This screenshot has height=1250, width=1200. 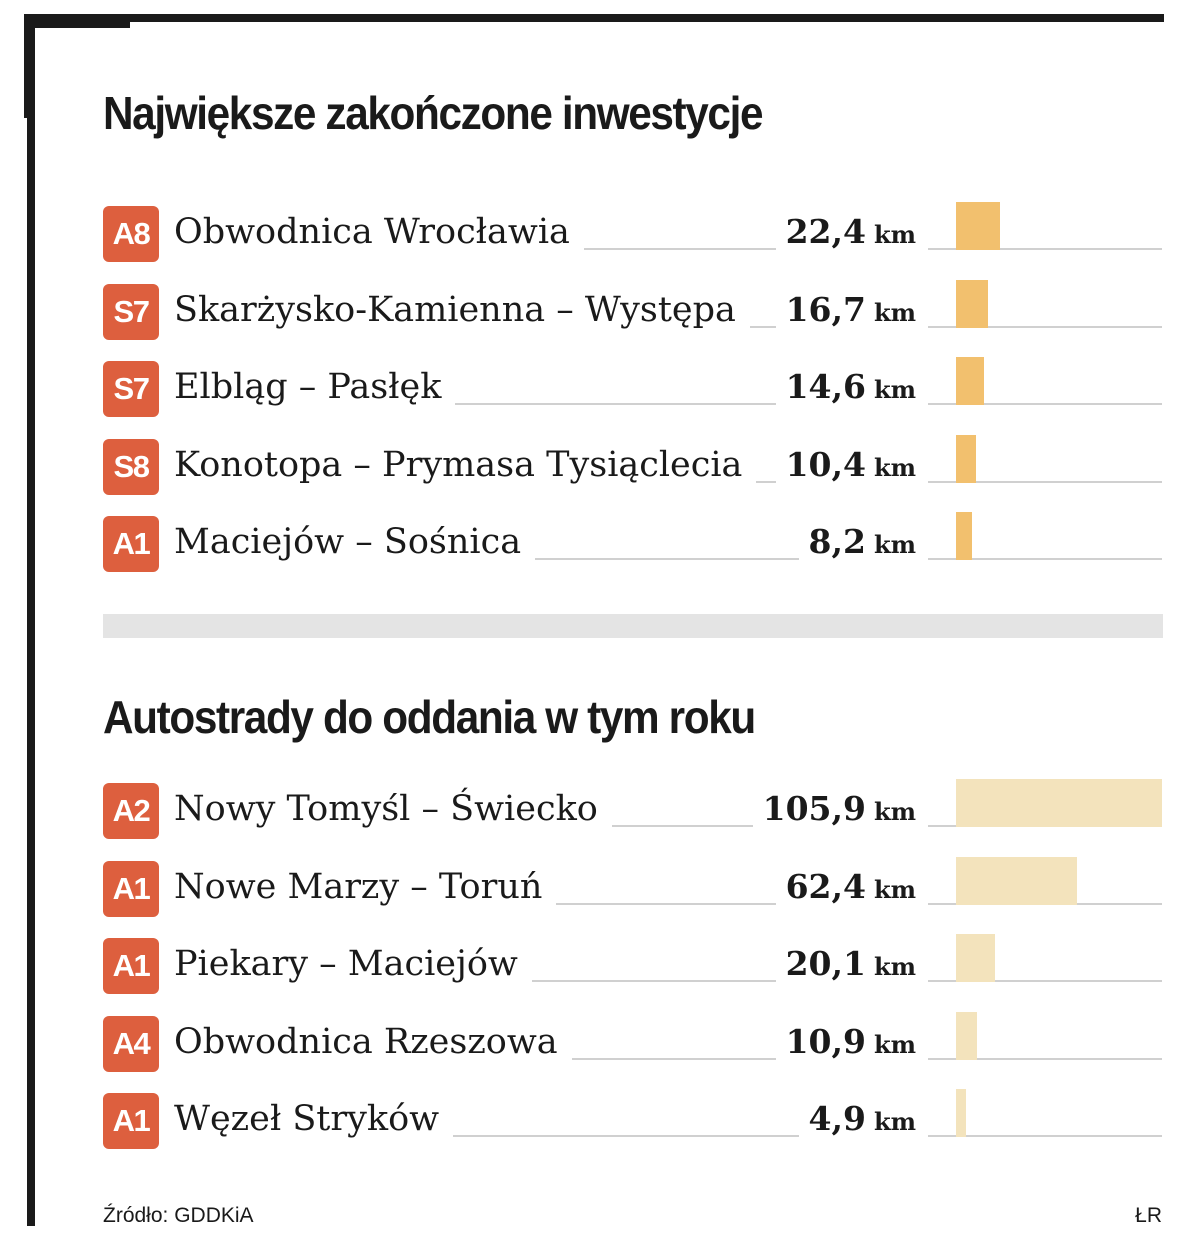 What do you see at coordinates (825, 386) in the screenshot?
I see `length-number: 14,6` at bounding box center [825, 386].